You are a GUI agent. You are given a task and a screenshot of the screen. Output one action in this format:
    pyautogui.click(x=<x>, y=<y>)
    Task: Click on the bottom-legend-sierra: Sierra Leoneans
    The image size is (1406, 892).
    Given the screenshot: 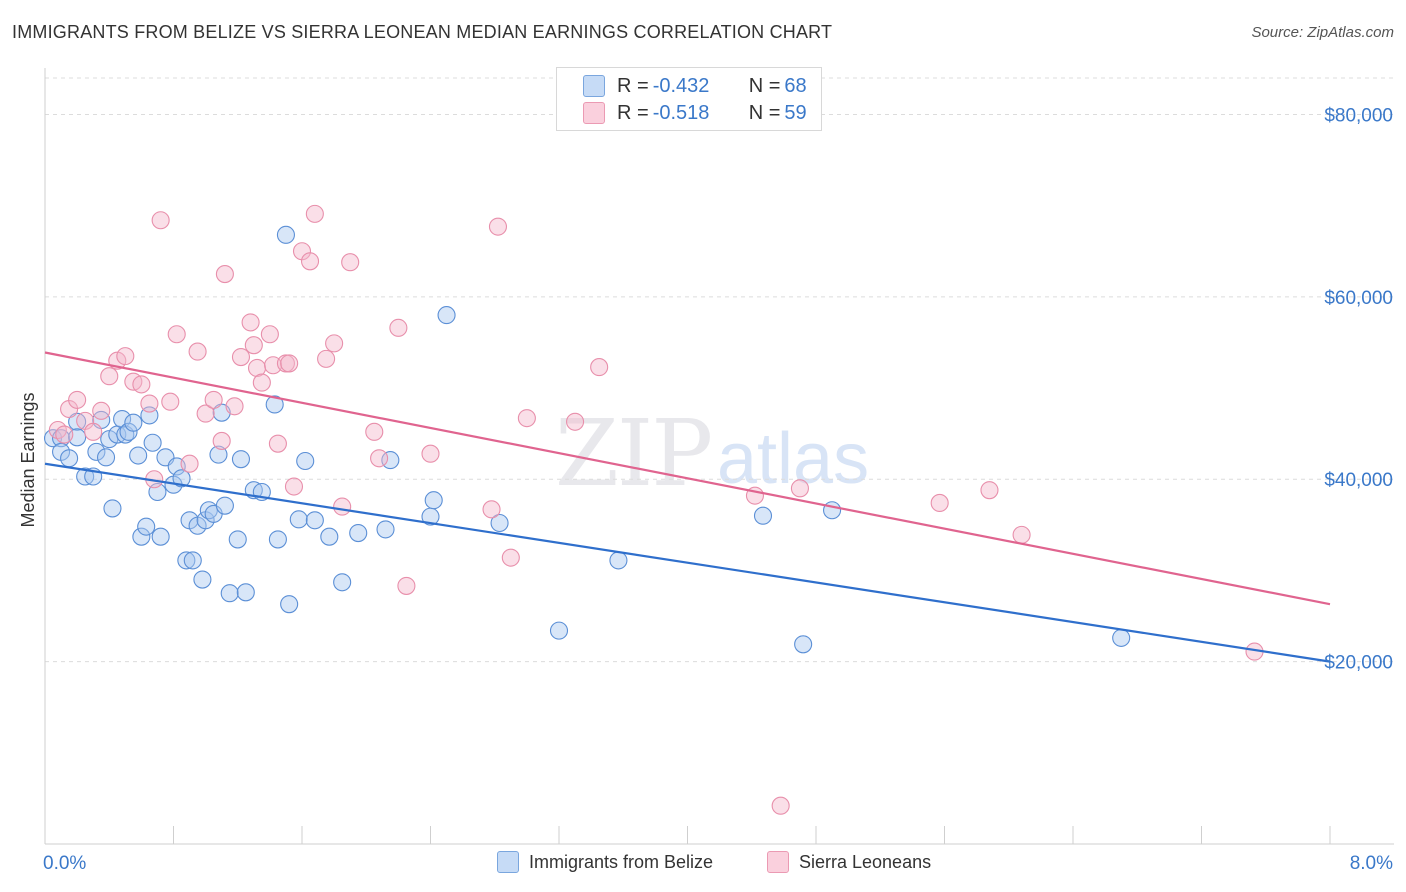 What is the action you would take?
    pyautogui.click(x=849, y=862)
    